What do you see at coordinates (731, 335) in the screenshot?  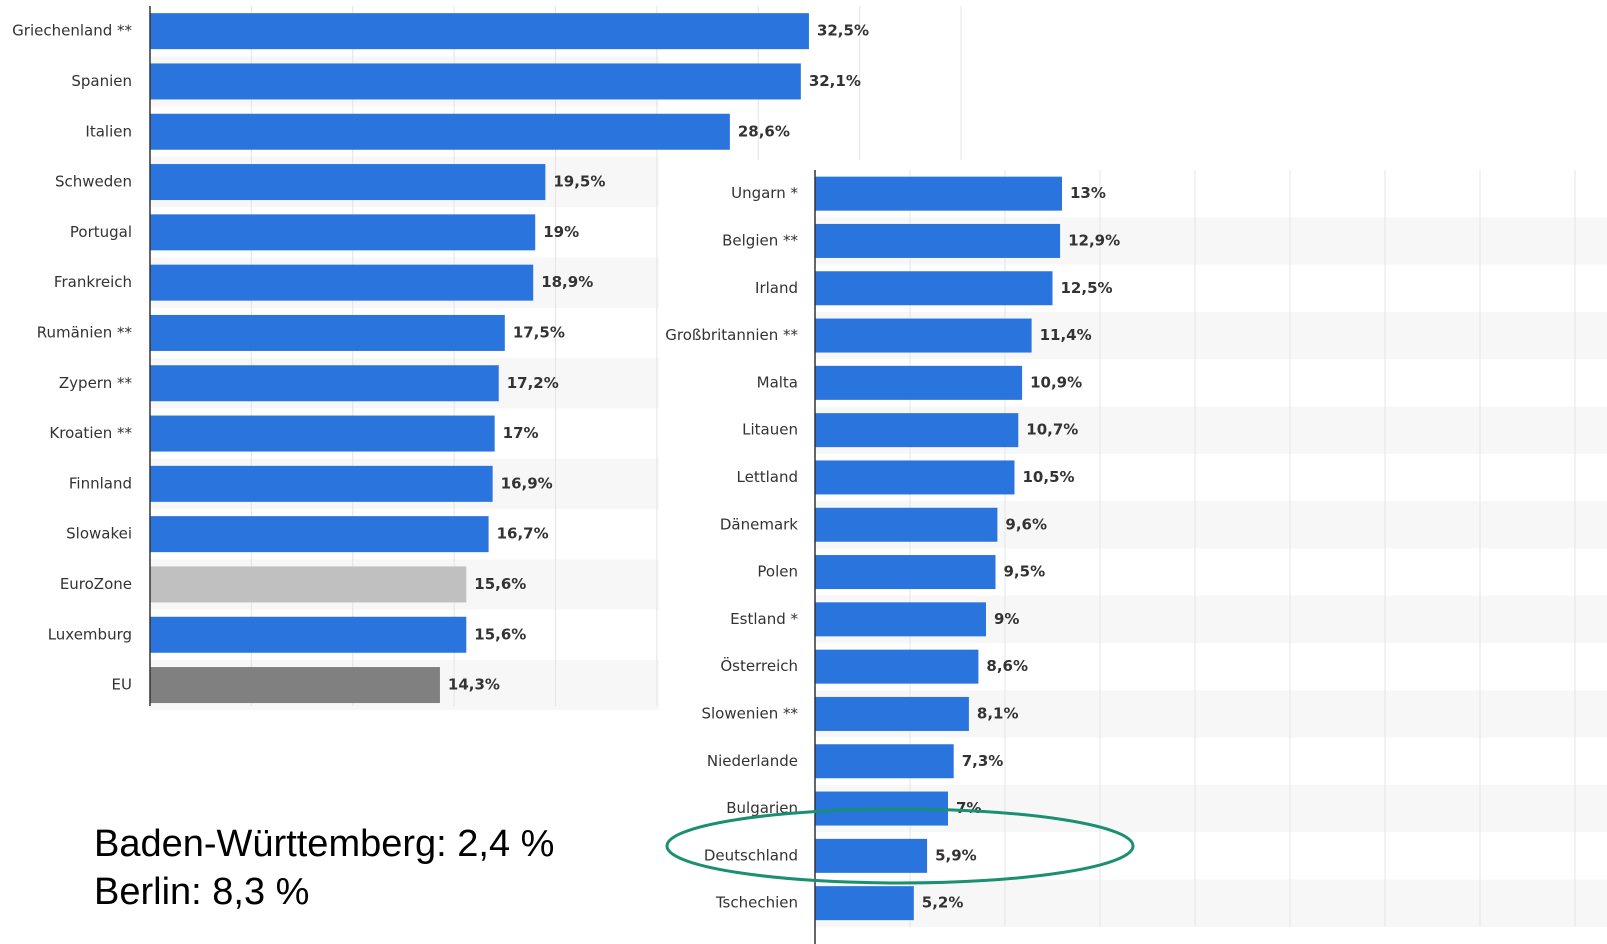 I see `category-label: Großbritannien **` at bounding box center [731, 335].